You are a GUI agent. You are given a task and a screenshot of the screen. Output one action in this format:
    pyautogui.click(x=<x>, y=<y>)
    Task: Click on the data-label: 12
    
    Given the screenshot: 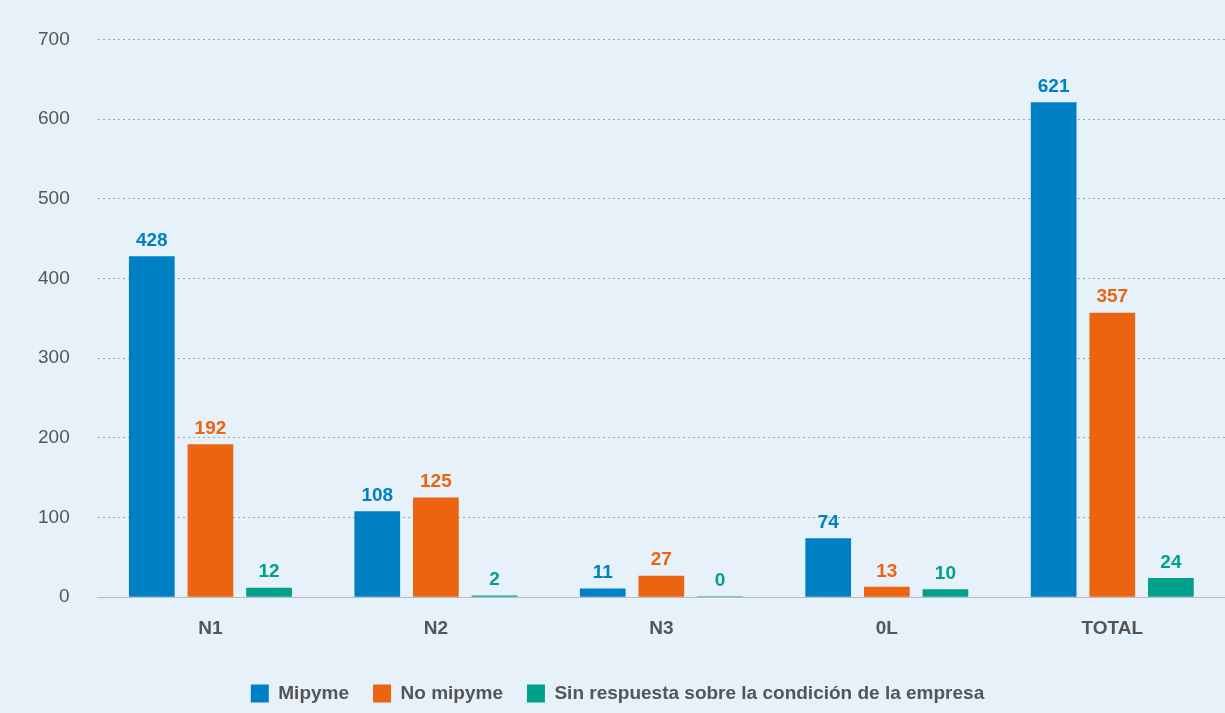 What is the action you would take?
    pyautogui.click(x=269, y=571)
    